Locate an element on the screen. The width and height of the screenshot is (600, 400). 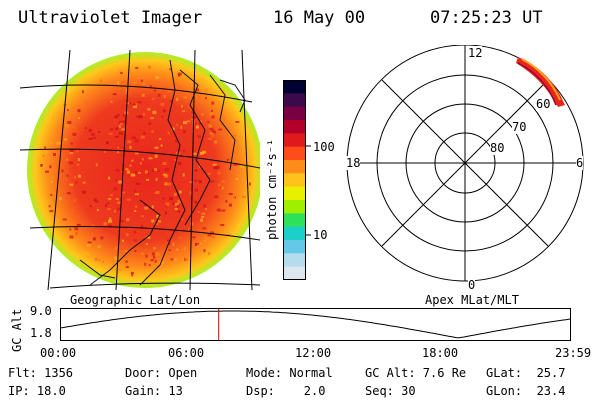
status-gain: Gain: 13 is located at coordinates (154, 391).